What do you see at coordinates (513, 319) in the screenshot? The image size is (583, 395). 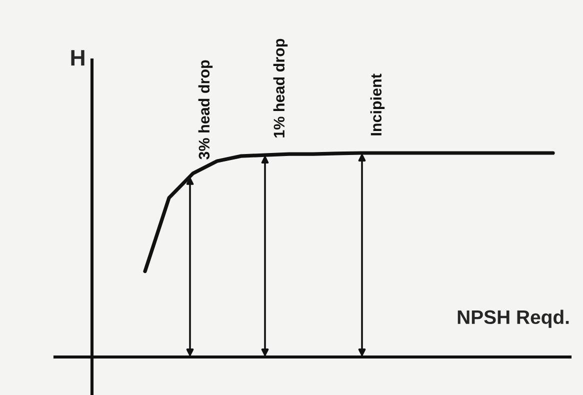 I see `x-axis-title: NPSH Reqd.` at bounding box center [513, 319].